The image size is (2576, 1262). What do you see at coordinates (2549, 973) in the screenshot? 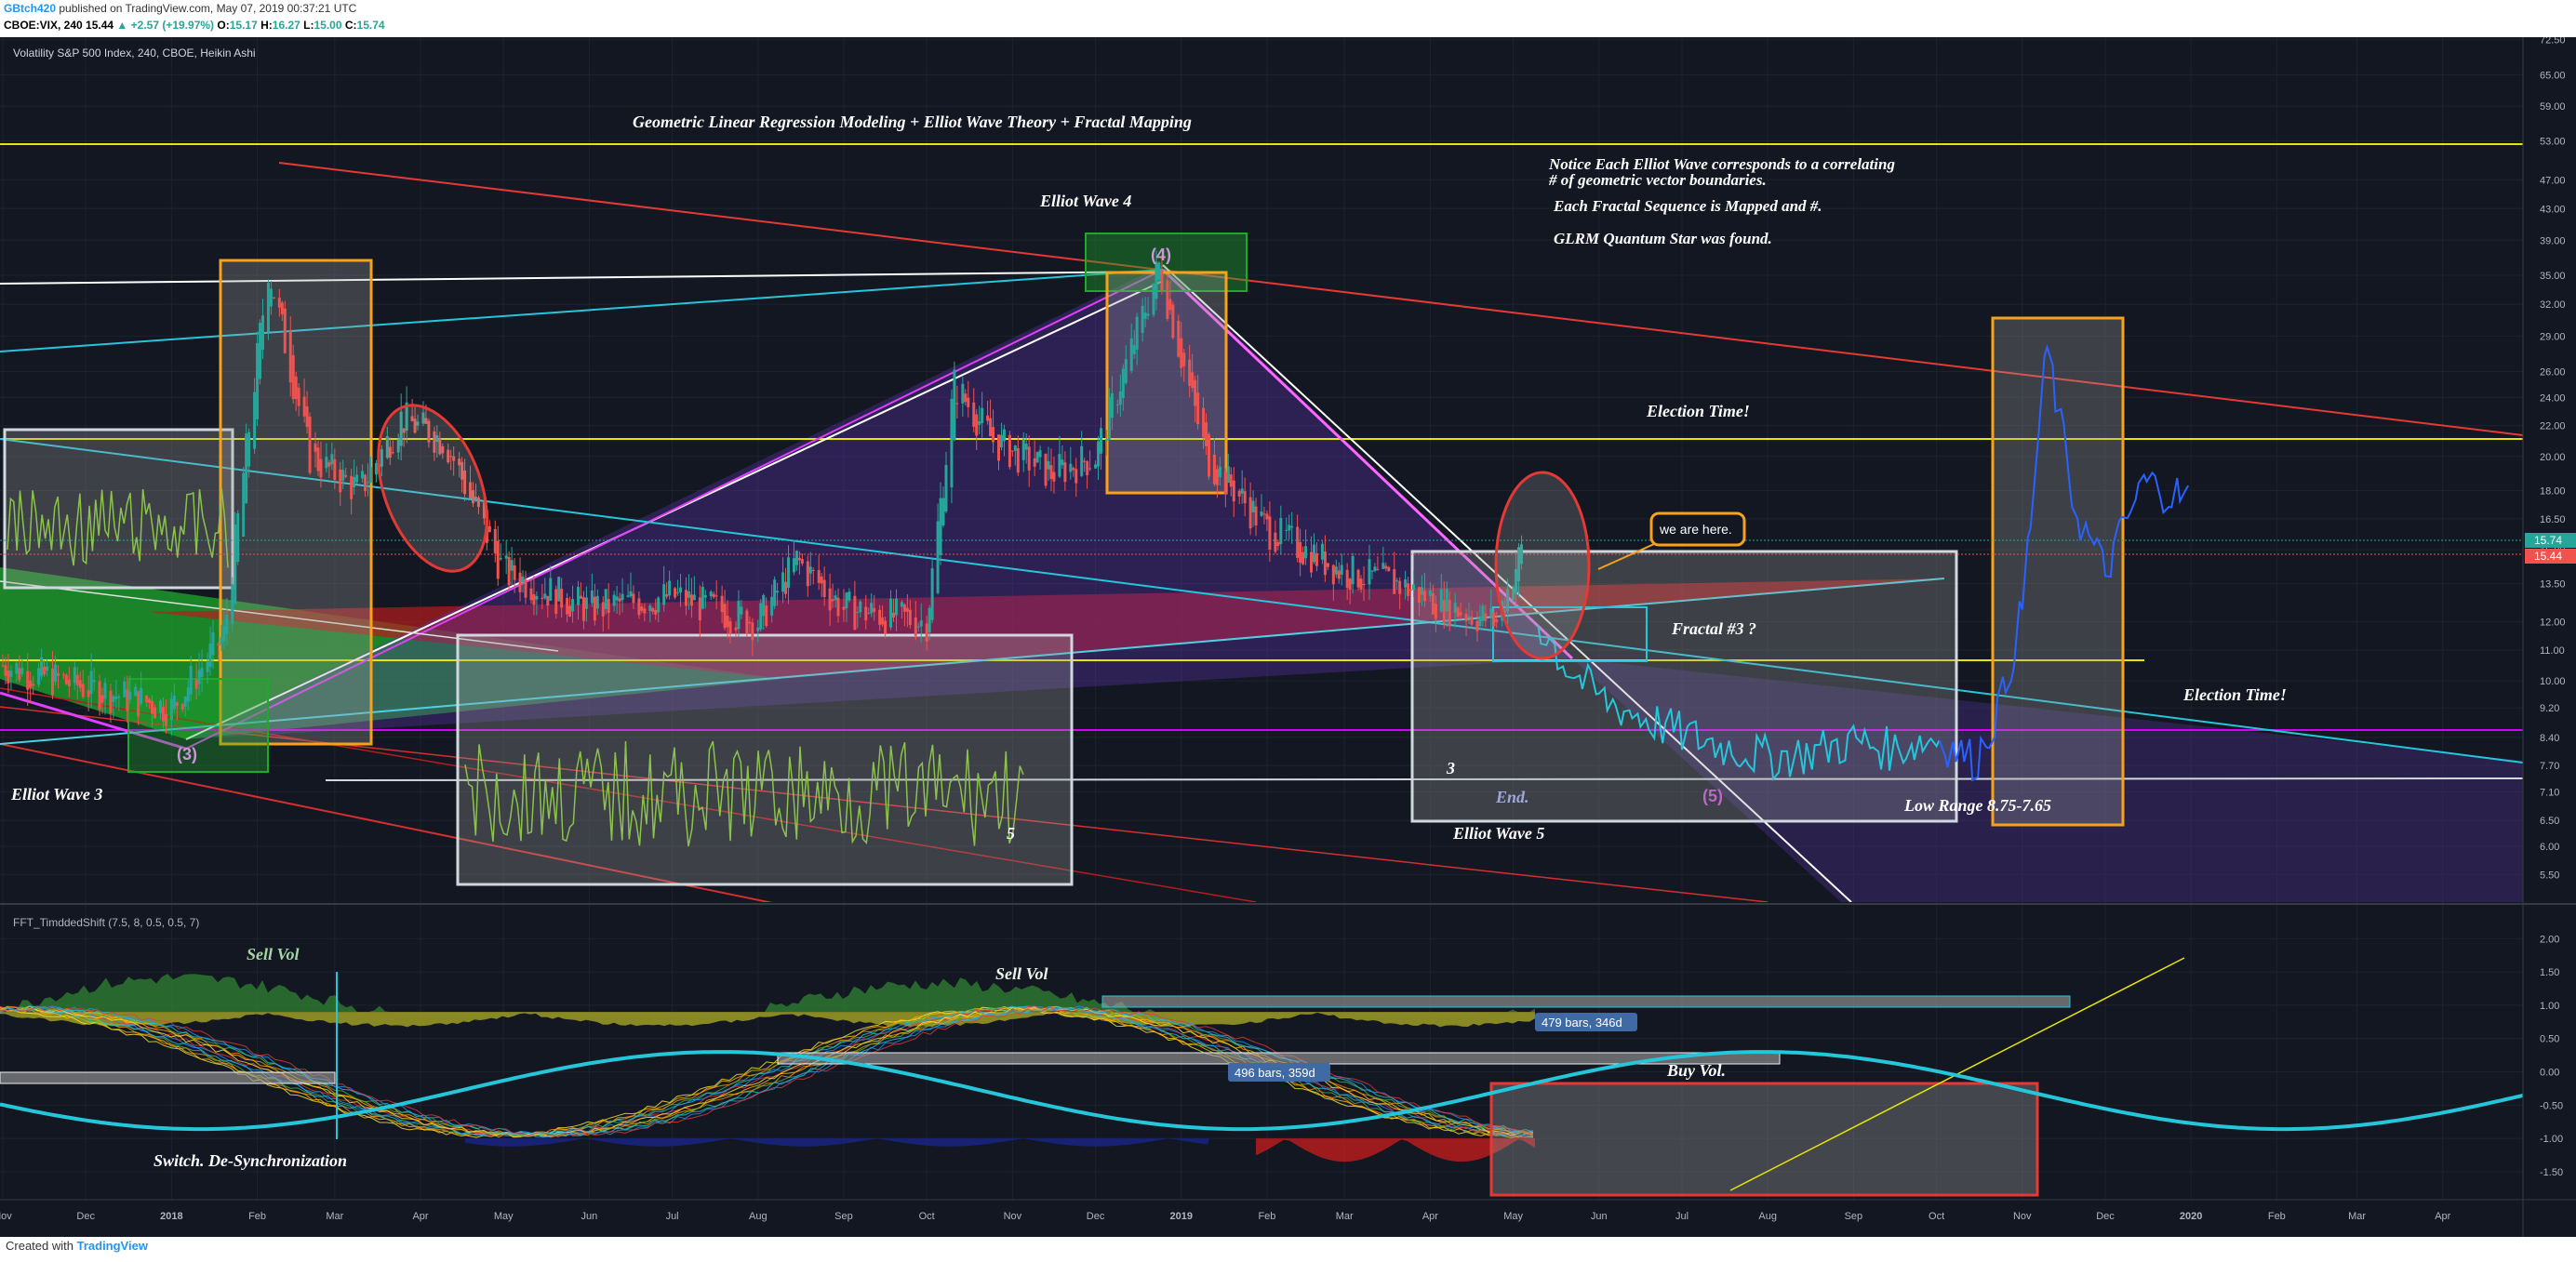
I see `osc-tick: 1.50` at bounding box center [2549, 973].